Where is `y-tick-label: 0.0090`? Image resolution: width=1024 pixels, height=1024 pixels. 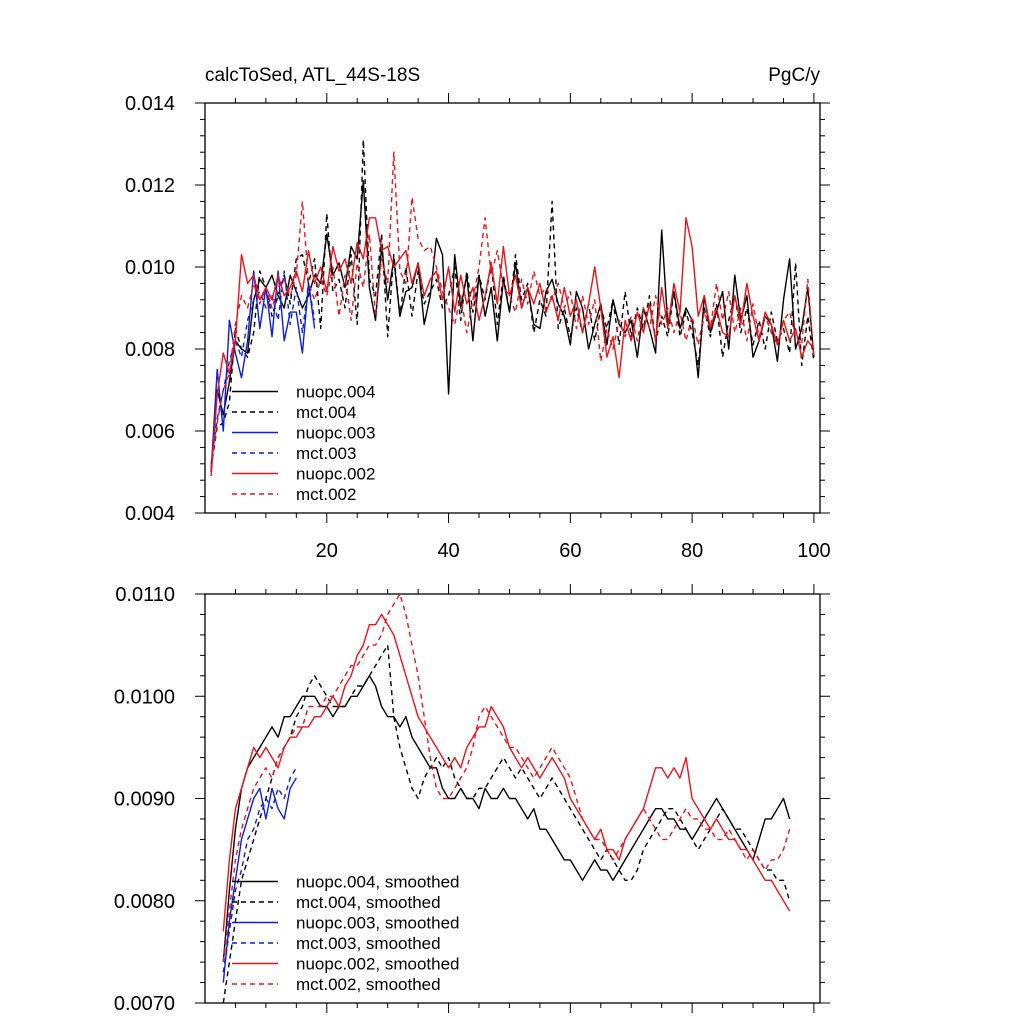 y-tick-label: 0.0090 is located at coordinates (144, 800).